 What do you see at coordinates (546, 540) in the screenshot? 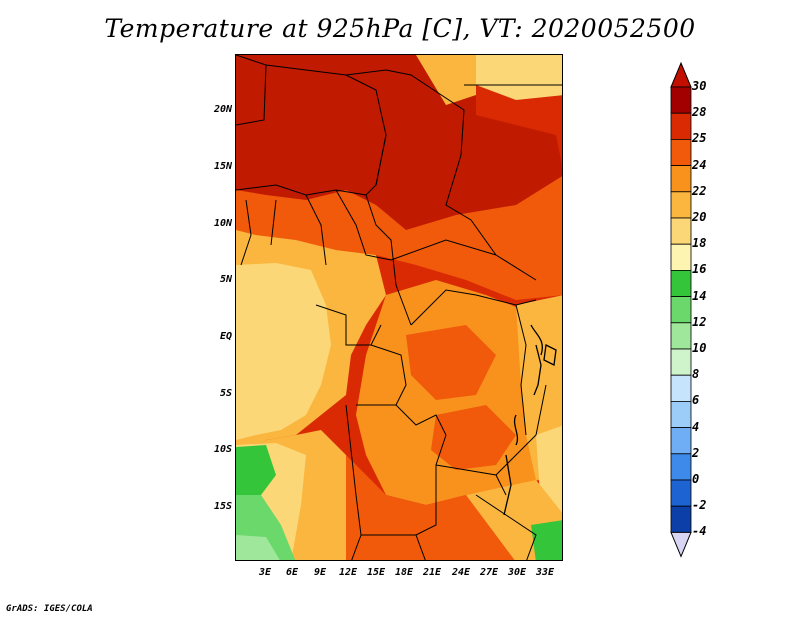
I see `southeast-green-region` at bounding box center [546, 540].